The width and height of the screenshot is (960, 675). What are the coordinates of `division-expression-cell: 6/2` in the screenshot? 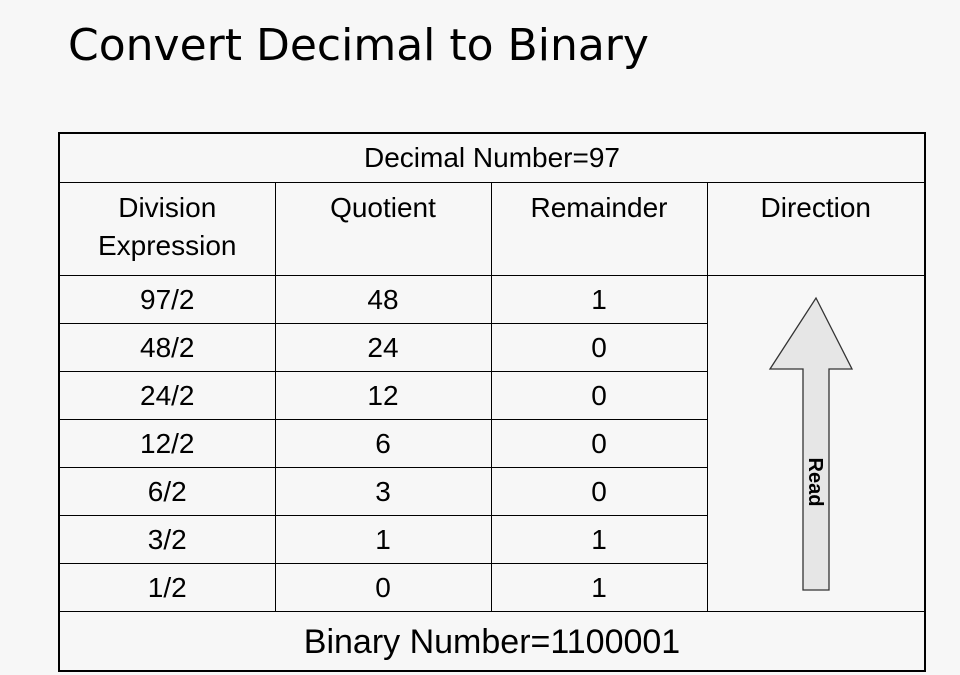 It's located at (167, 491).